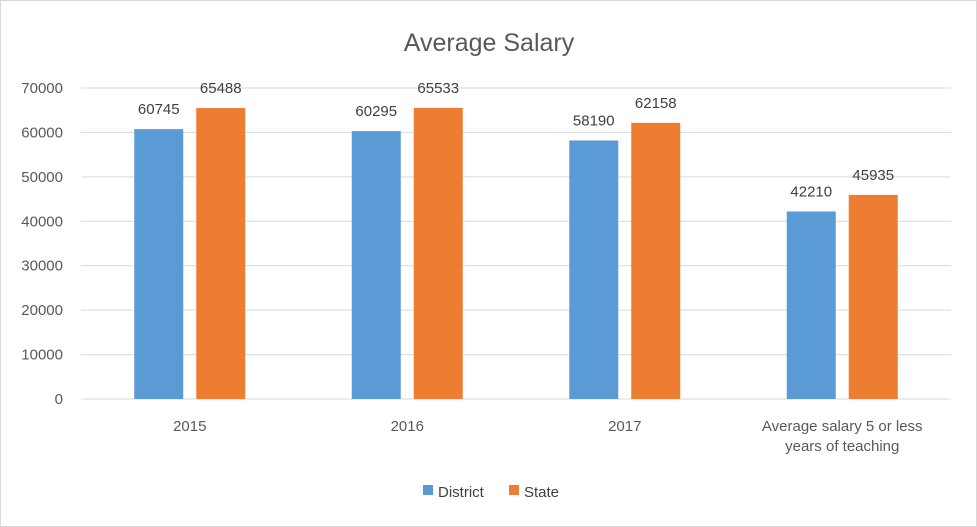  What do you see at coordinates (428, 490) in the screenshot?
I see `legend-swatch-district` at bounding box center [428, 490].